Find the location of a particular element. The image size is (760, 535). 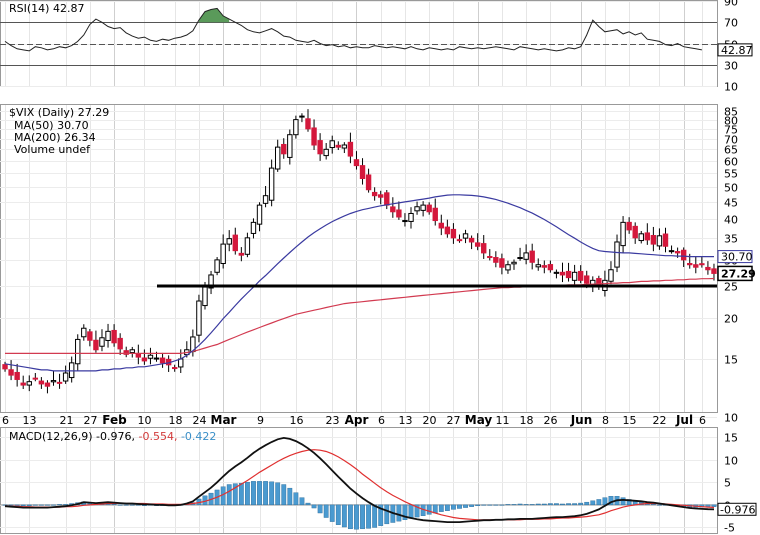

x-tick-label: 27 is located at coordinates (91, 420).